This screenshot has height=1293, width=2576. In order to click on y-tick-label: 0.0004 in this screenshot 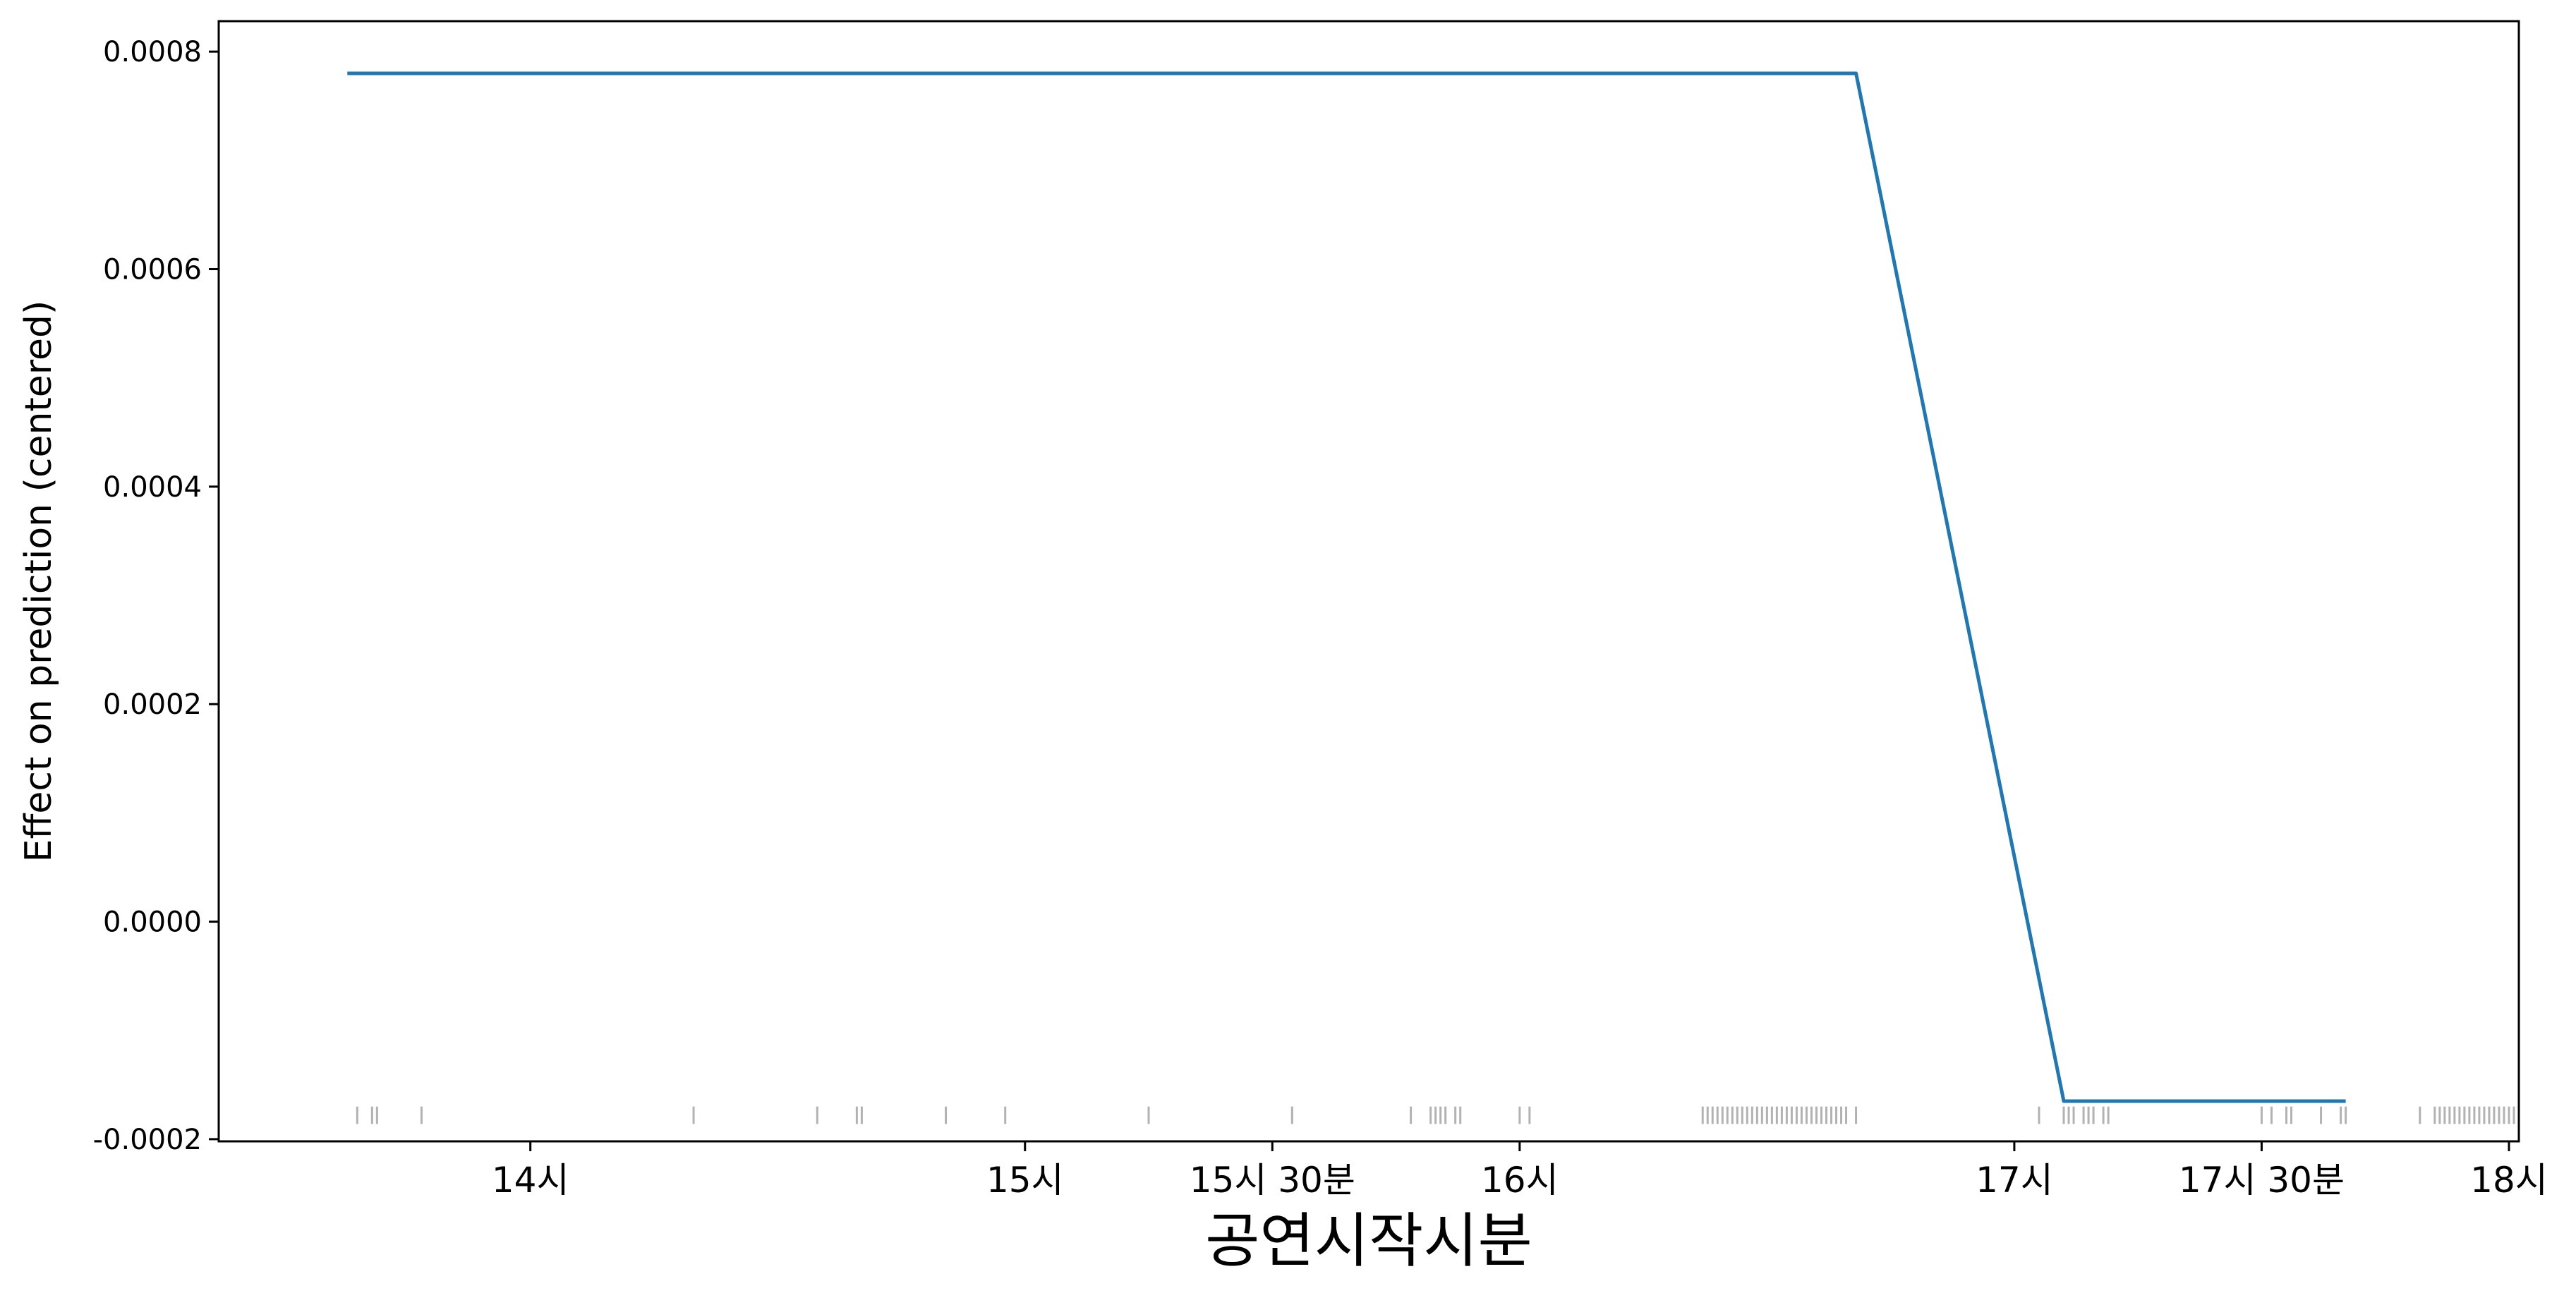, I will do `click(152, 487)`.